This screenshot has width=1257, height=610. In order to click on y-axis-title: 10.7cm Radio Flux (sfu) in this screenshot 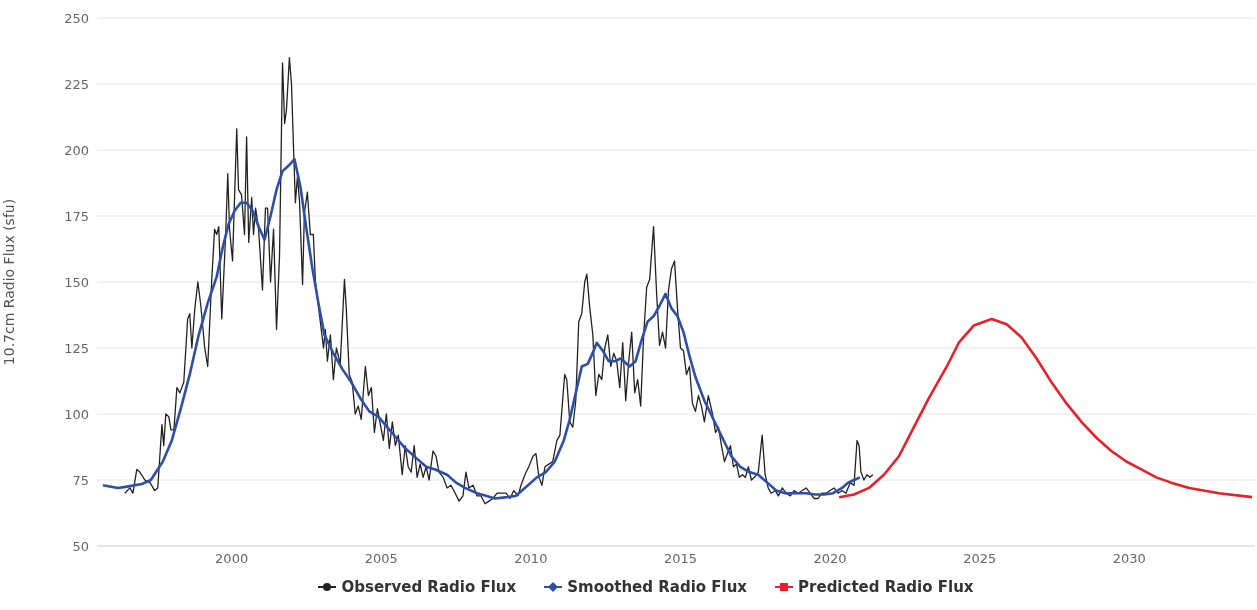, I will do `click(8, 282)`.